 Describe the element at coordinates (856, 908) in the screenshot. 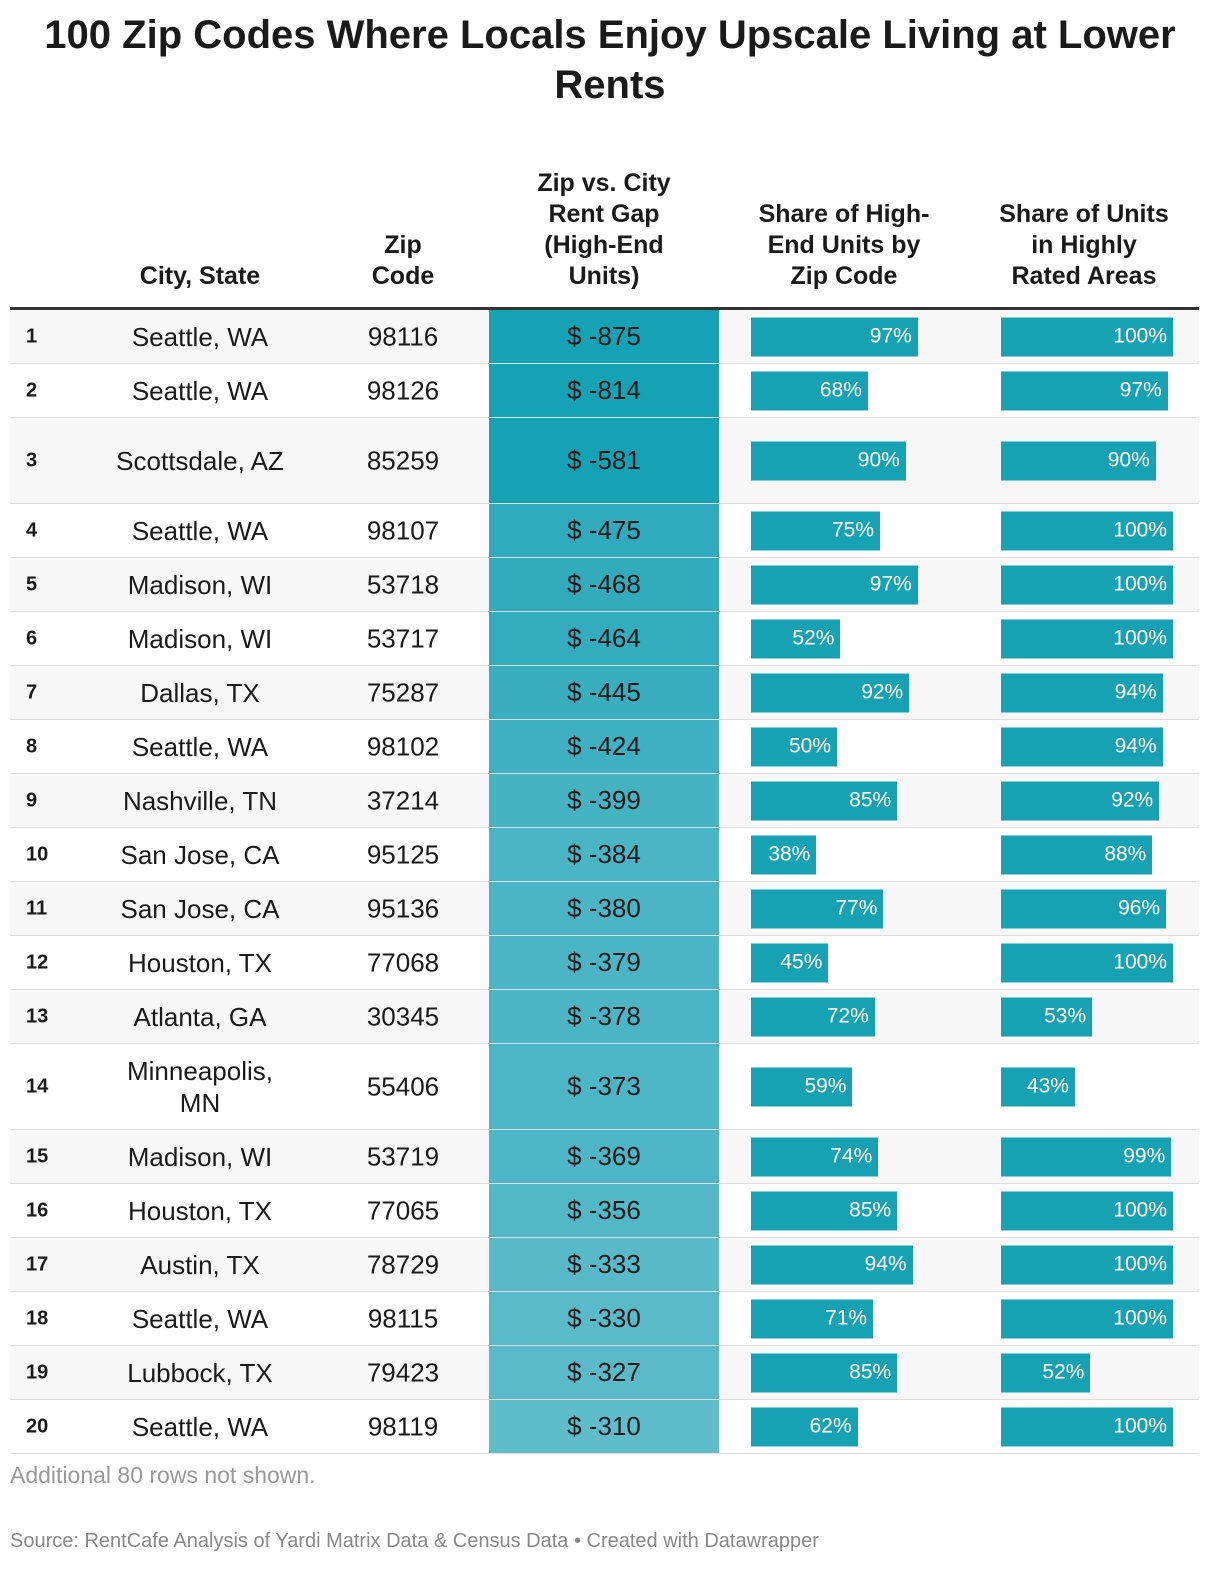

I see `share-high-end-label: 77%` at that location.